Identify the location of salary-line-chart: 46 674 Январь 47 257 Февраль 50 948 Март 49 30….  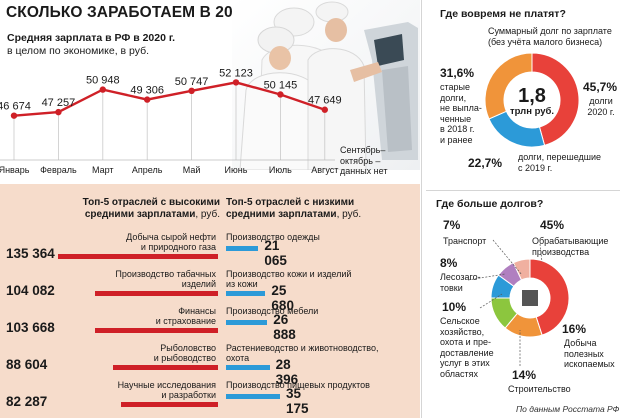
(171, 121).